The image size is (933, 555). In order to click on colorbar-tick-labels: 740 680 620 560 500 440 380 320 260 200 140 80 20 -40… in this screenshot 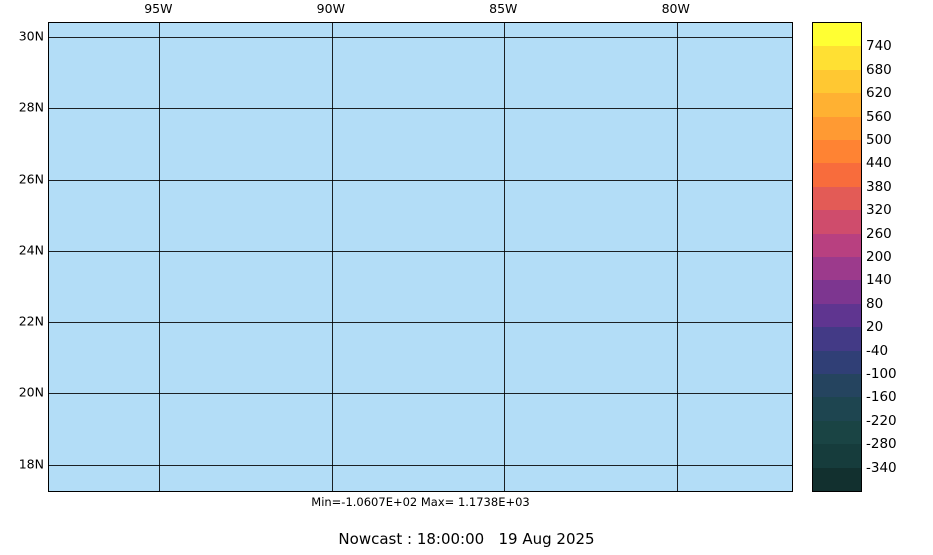, I will do `click(895, 257)`.